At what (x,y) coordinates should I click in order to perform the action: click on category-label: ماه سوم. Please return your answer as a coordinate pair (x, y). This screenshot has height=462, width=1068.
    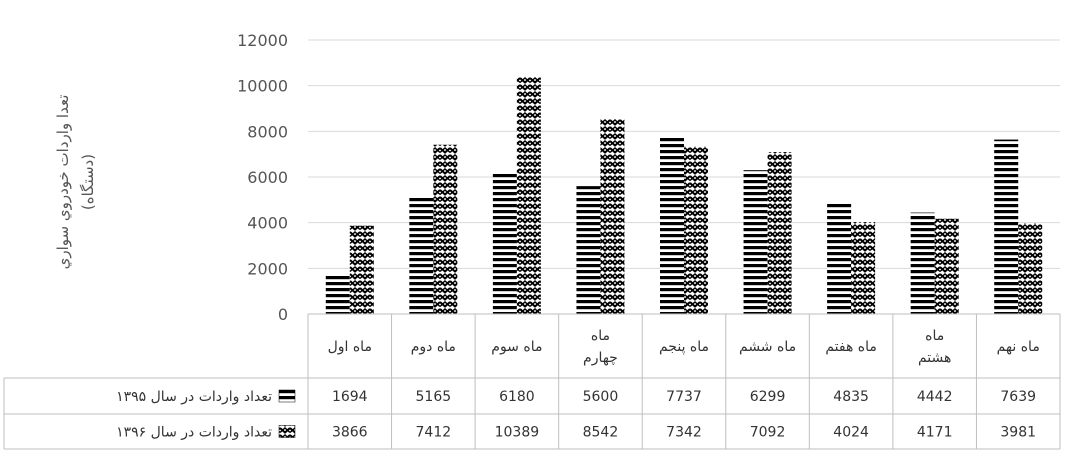
    Looking at the image, I should click on (516, 347).